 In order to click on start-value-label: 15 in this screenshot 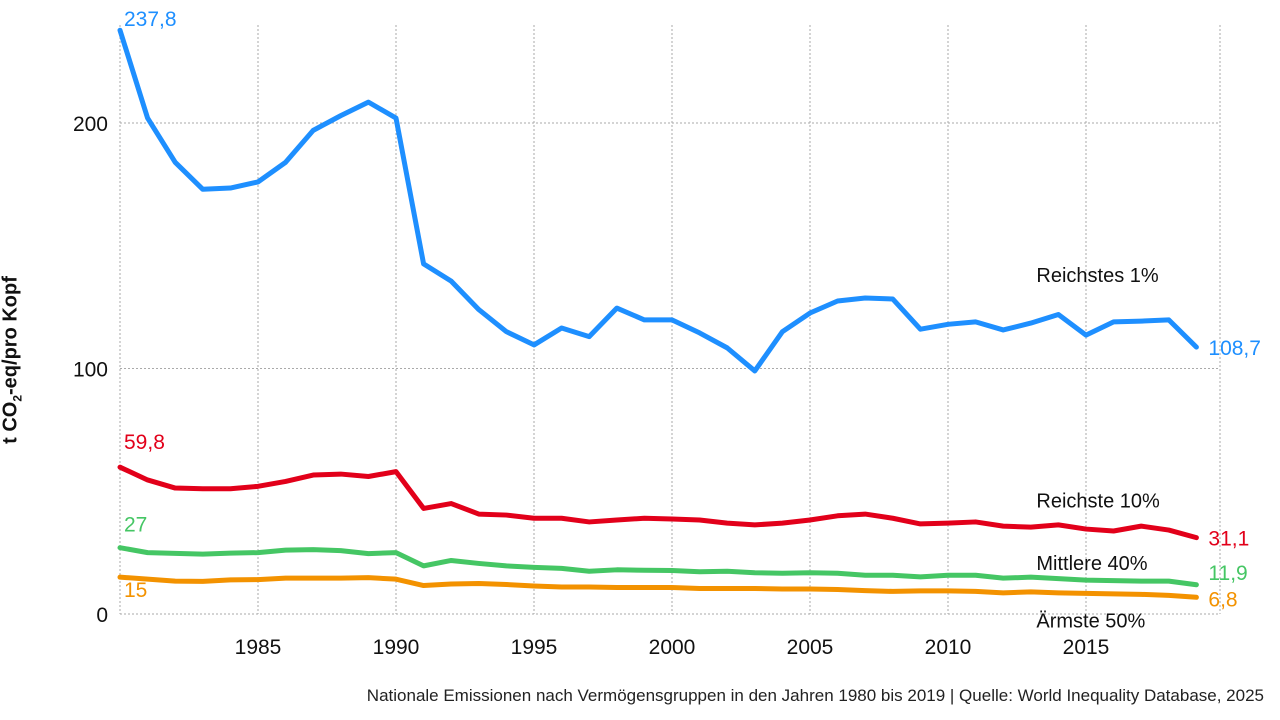, I will do `click(135, 590)`.